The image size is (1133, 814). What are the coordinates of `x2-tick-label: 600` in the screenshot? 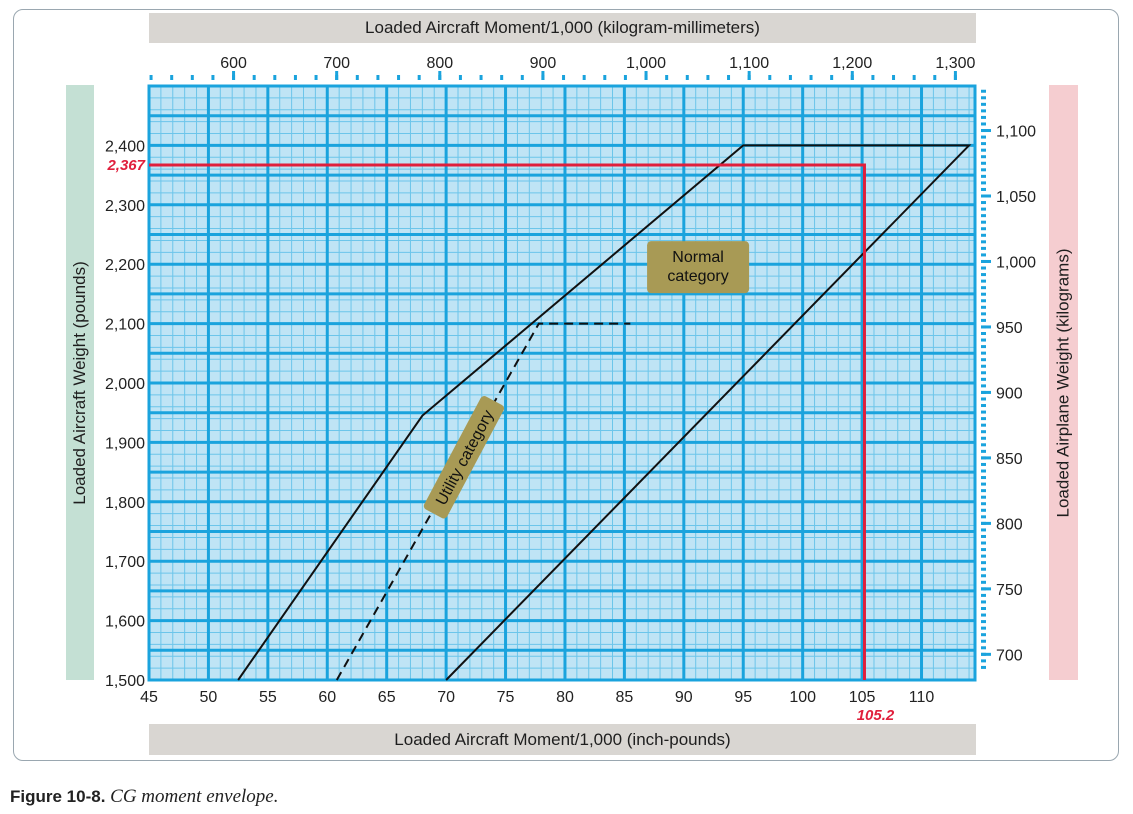 It's located at (233, 63).